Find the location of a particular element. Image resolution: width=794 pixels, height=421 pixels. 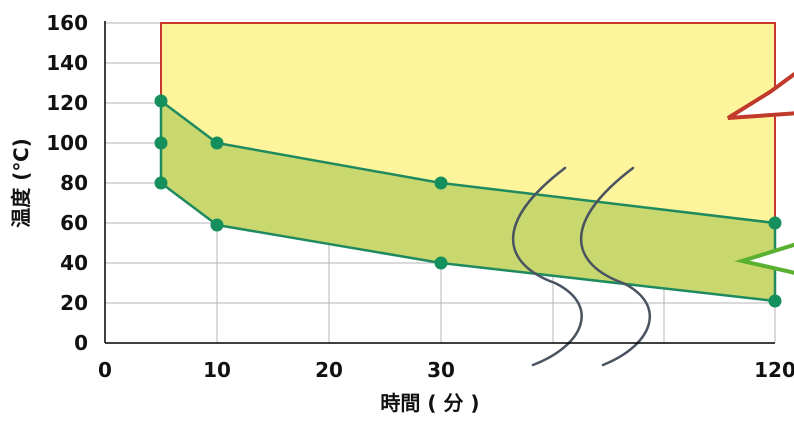

callouts is located at coordinates (760, 173).